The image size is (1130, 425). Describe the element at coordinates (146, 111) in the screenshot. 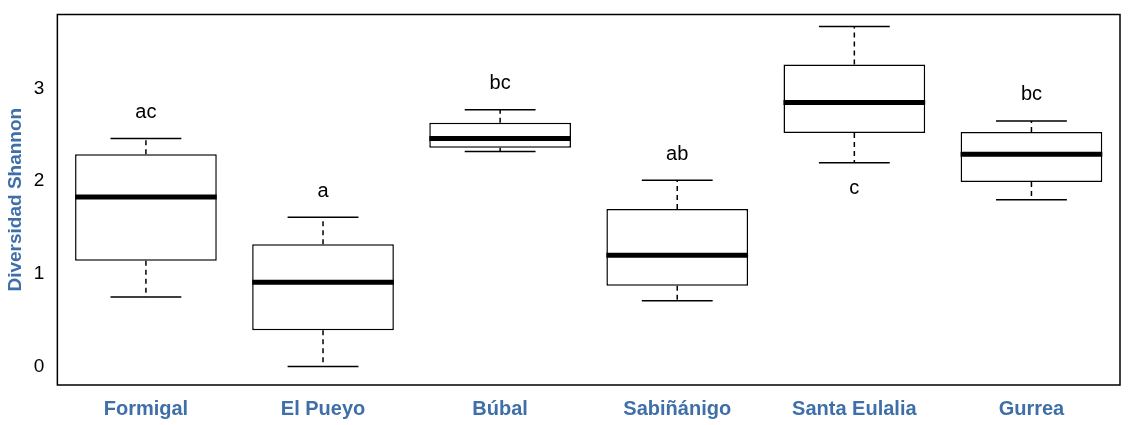

I see `annotation: ac` at that location.